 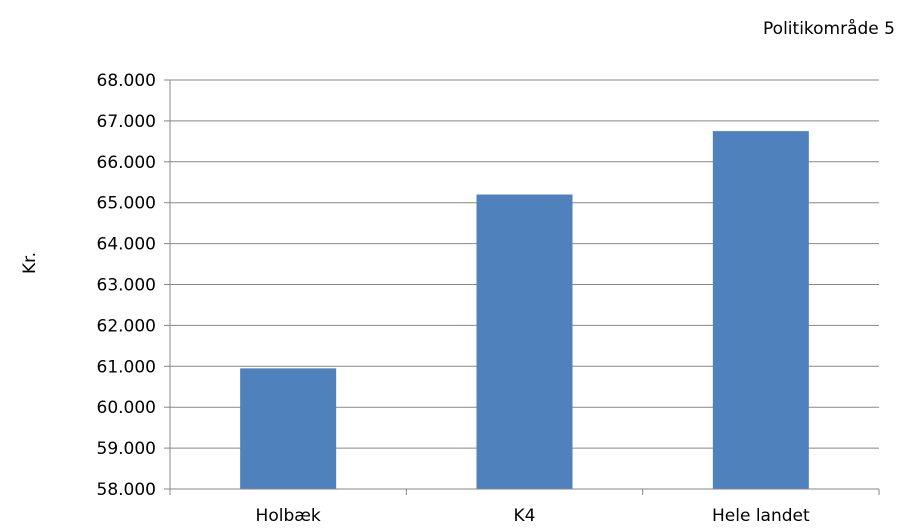 What do you see at coordinates (30, 263) in the screenshot?
I see `y-axis-label: Kr.` at bounding box center [30, 263].